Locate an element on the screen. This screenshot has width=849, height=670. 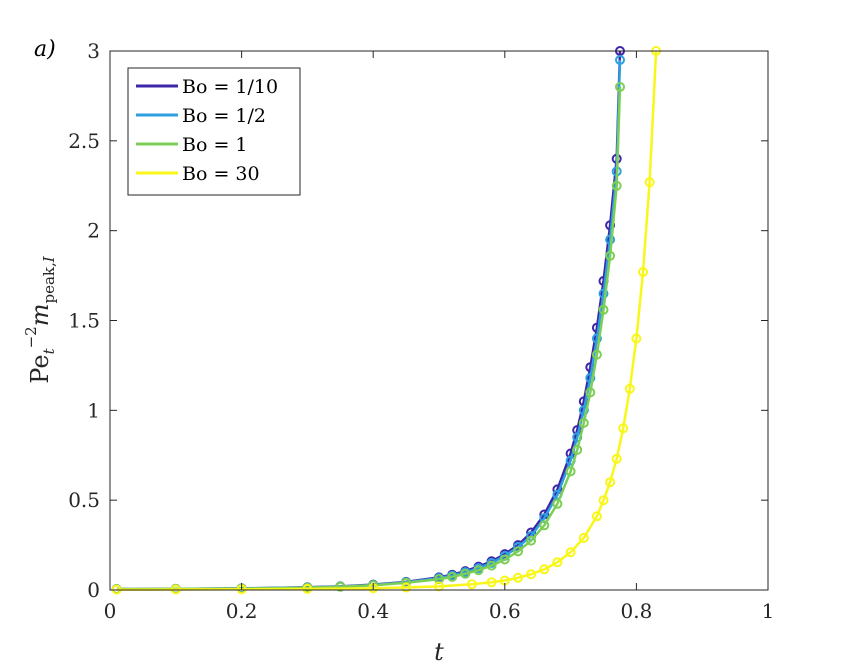
y-tick-label: 0 is located at coordinates (93, 590).